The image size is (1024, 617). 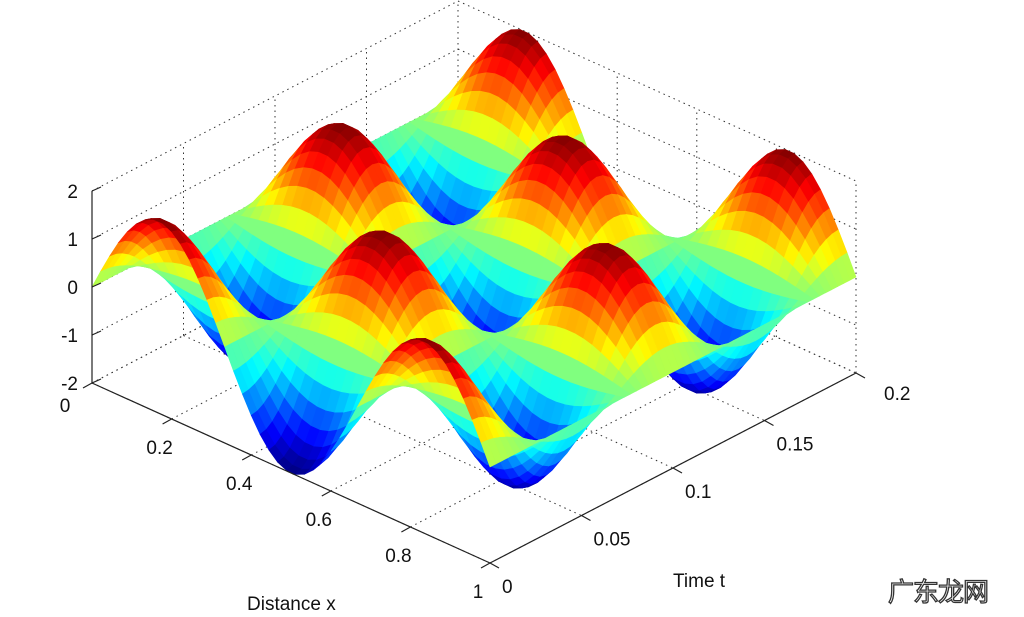 I want to click on x-tick-label: 0.6, so click(x=319, y=520).